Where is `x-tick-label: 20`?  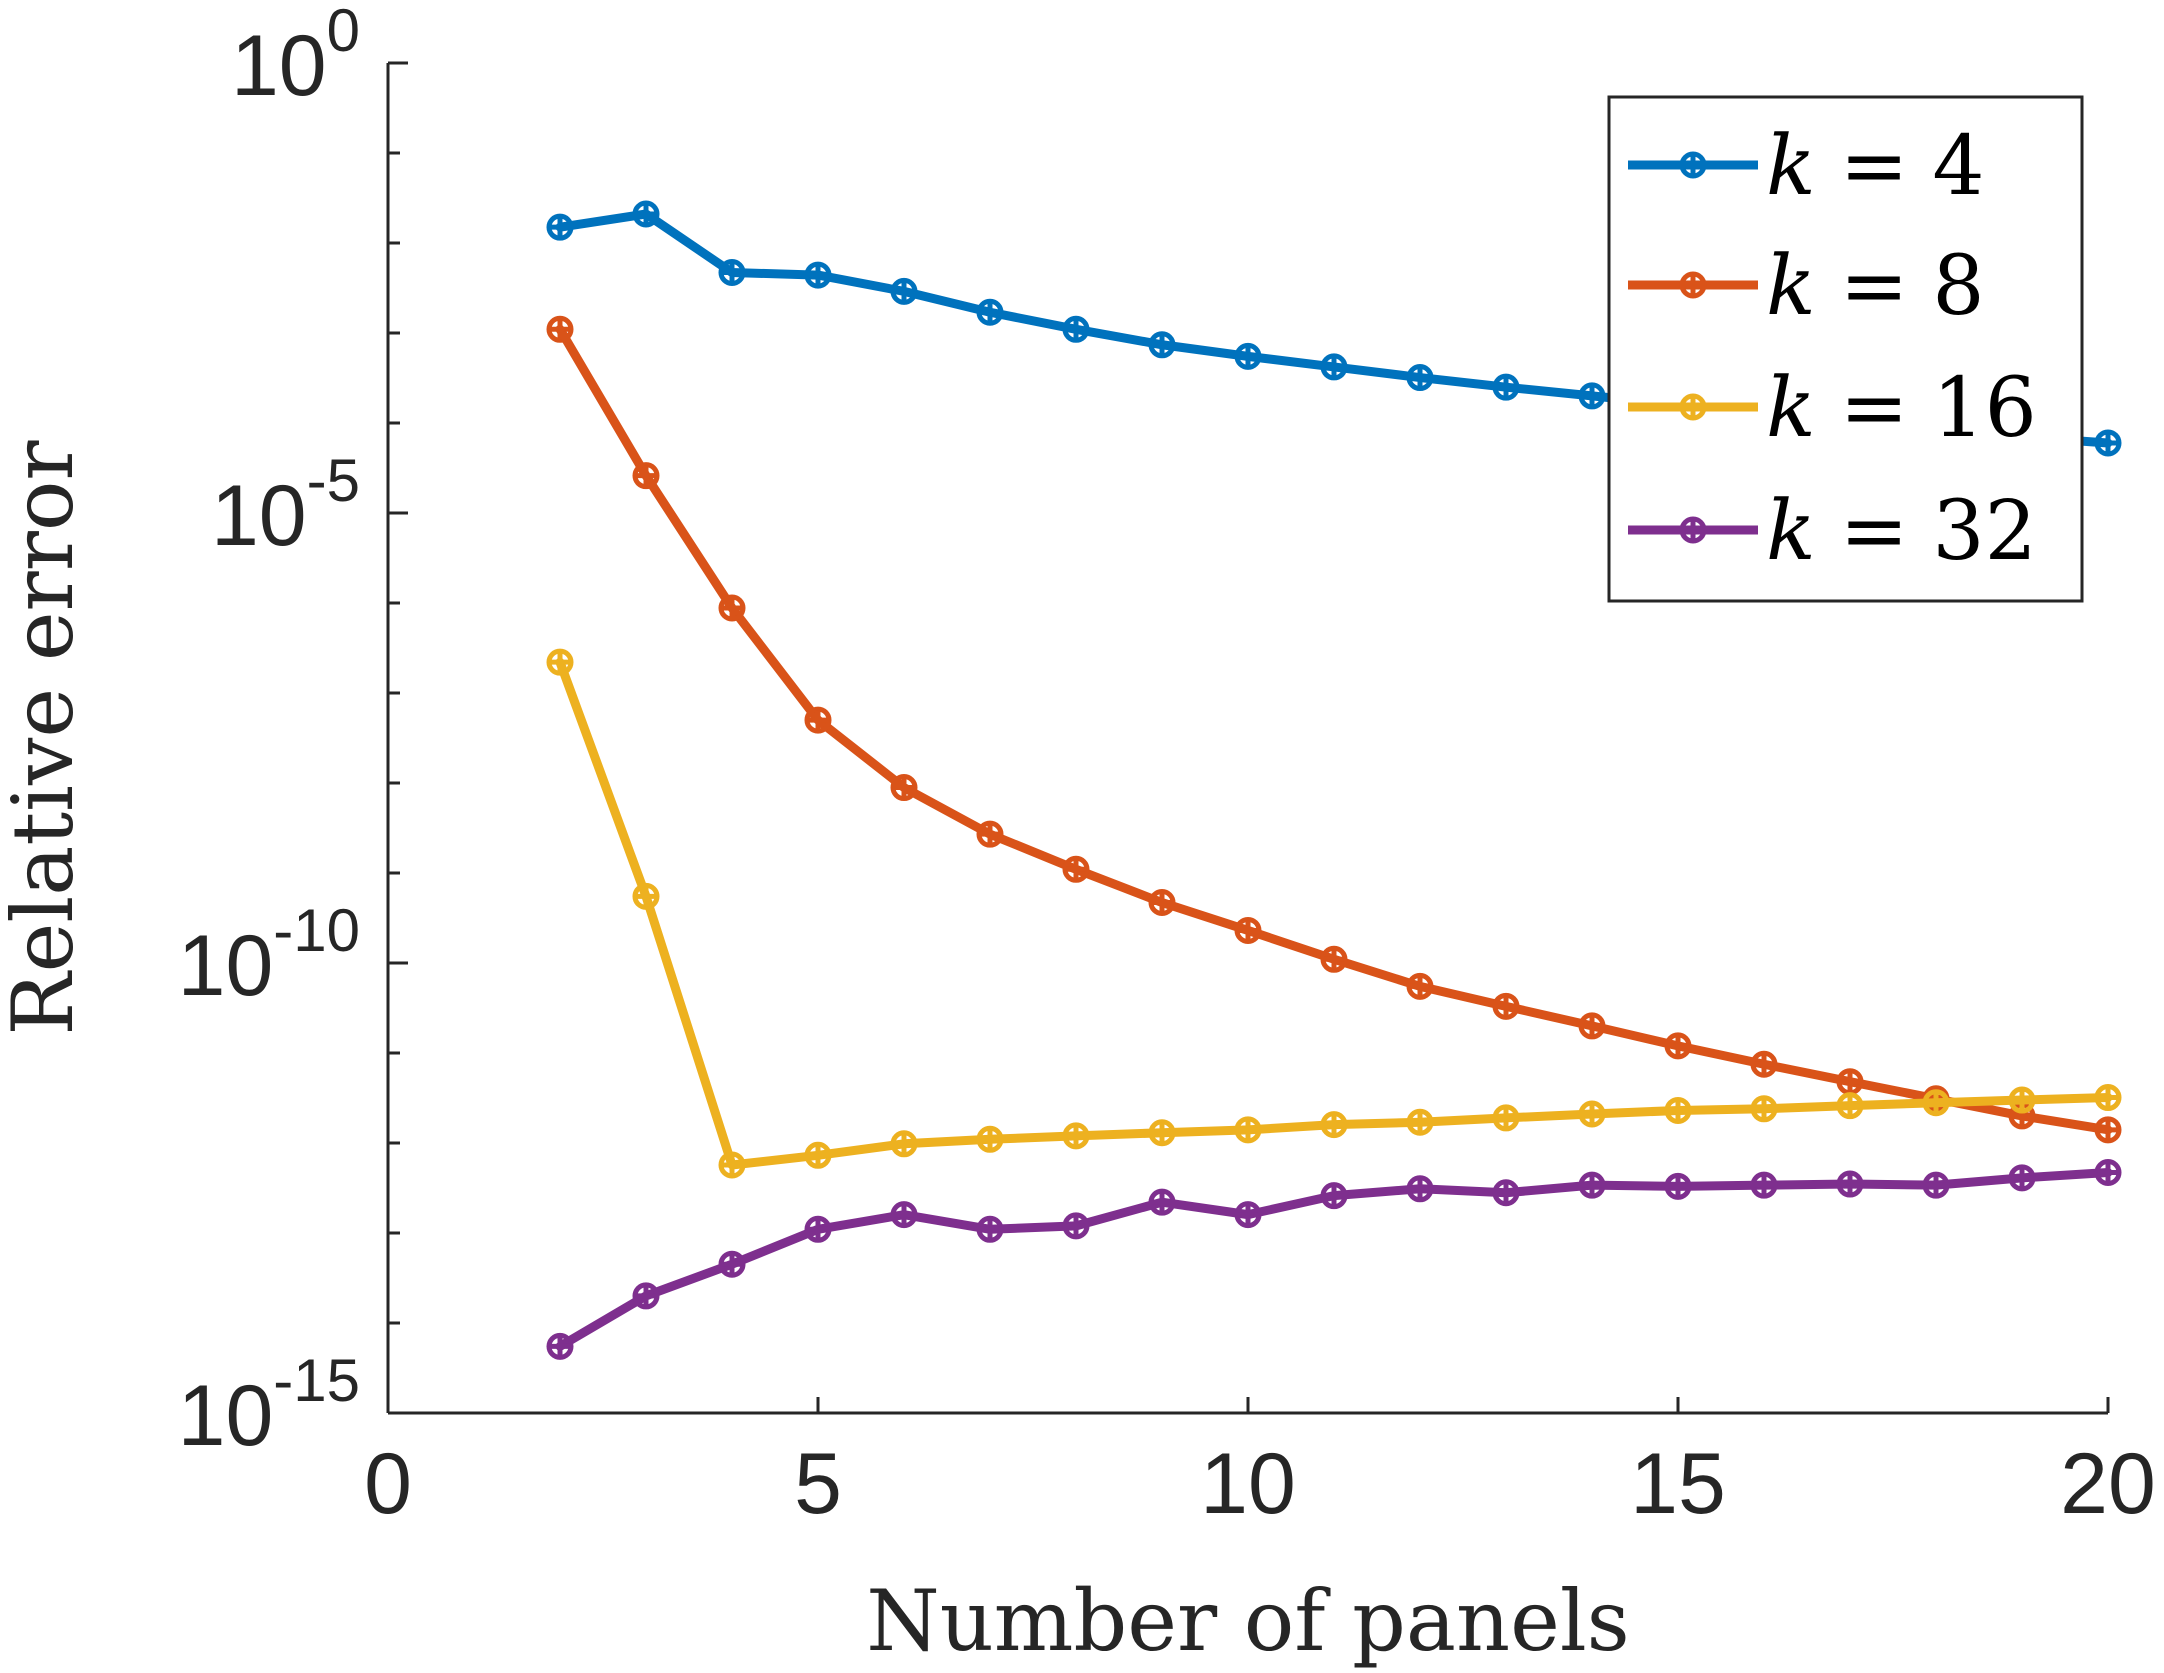
x-tick-label: 20 is located at coordinates (2108, 1484).